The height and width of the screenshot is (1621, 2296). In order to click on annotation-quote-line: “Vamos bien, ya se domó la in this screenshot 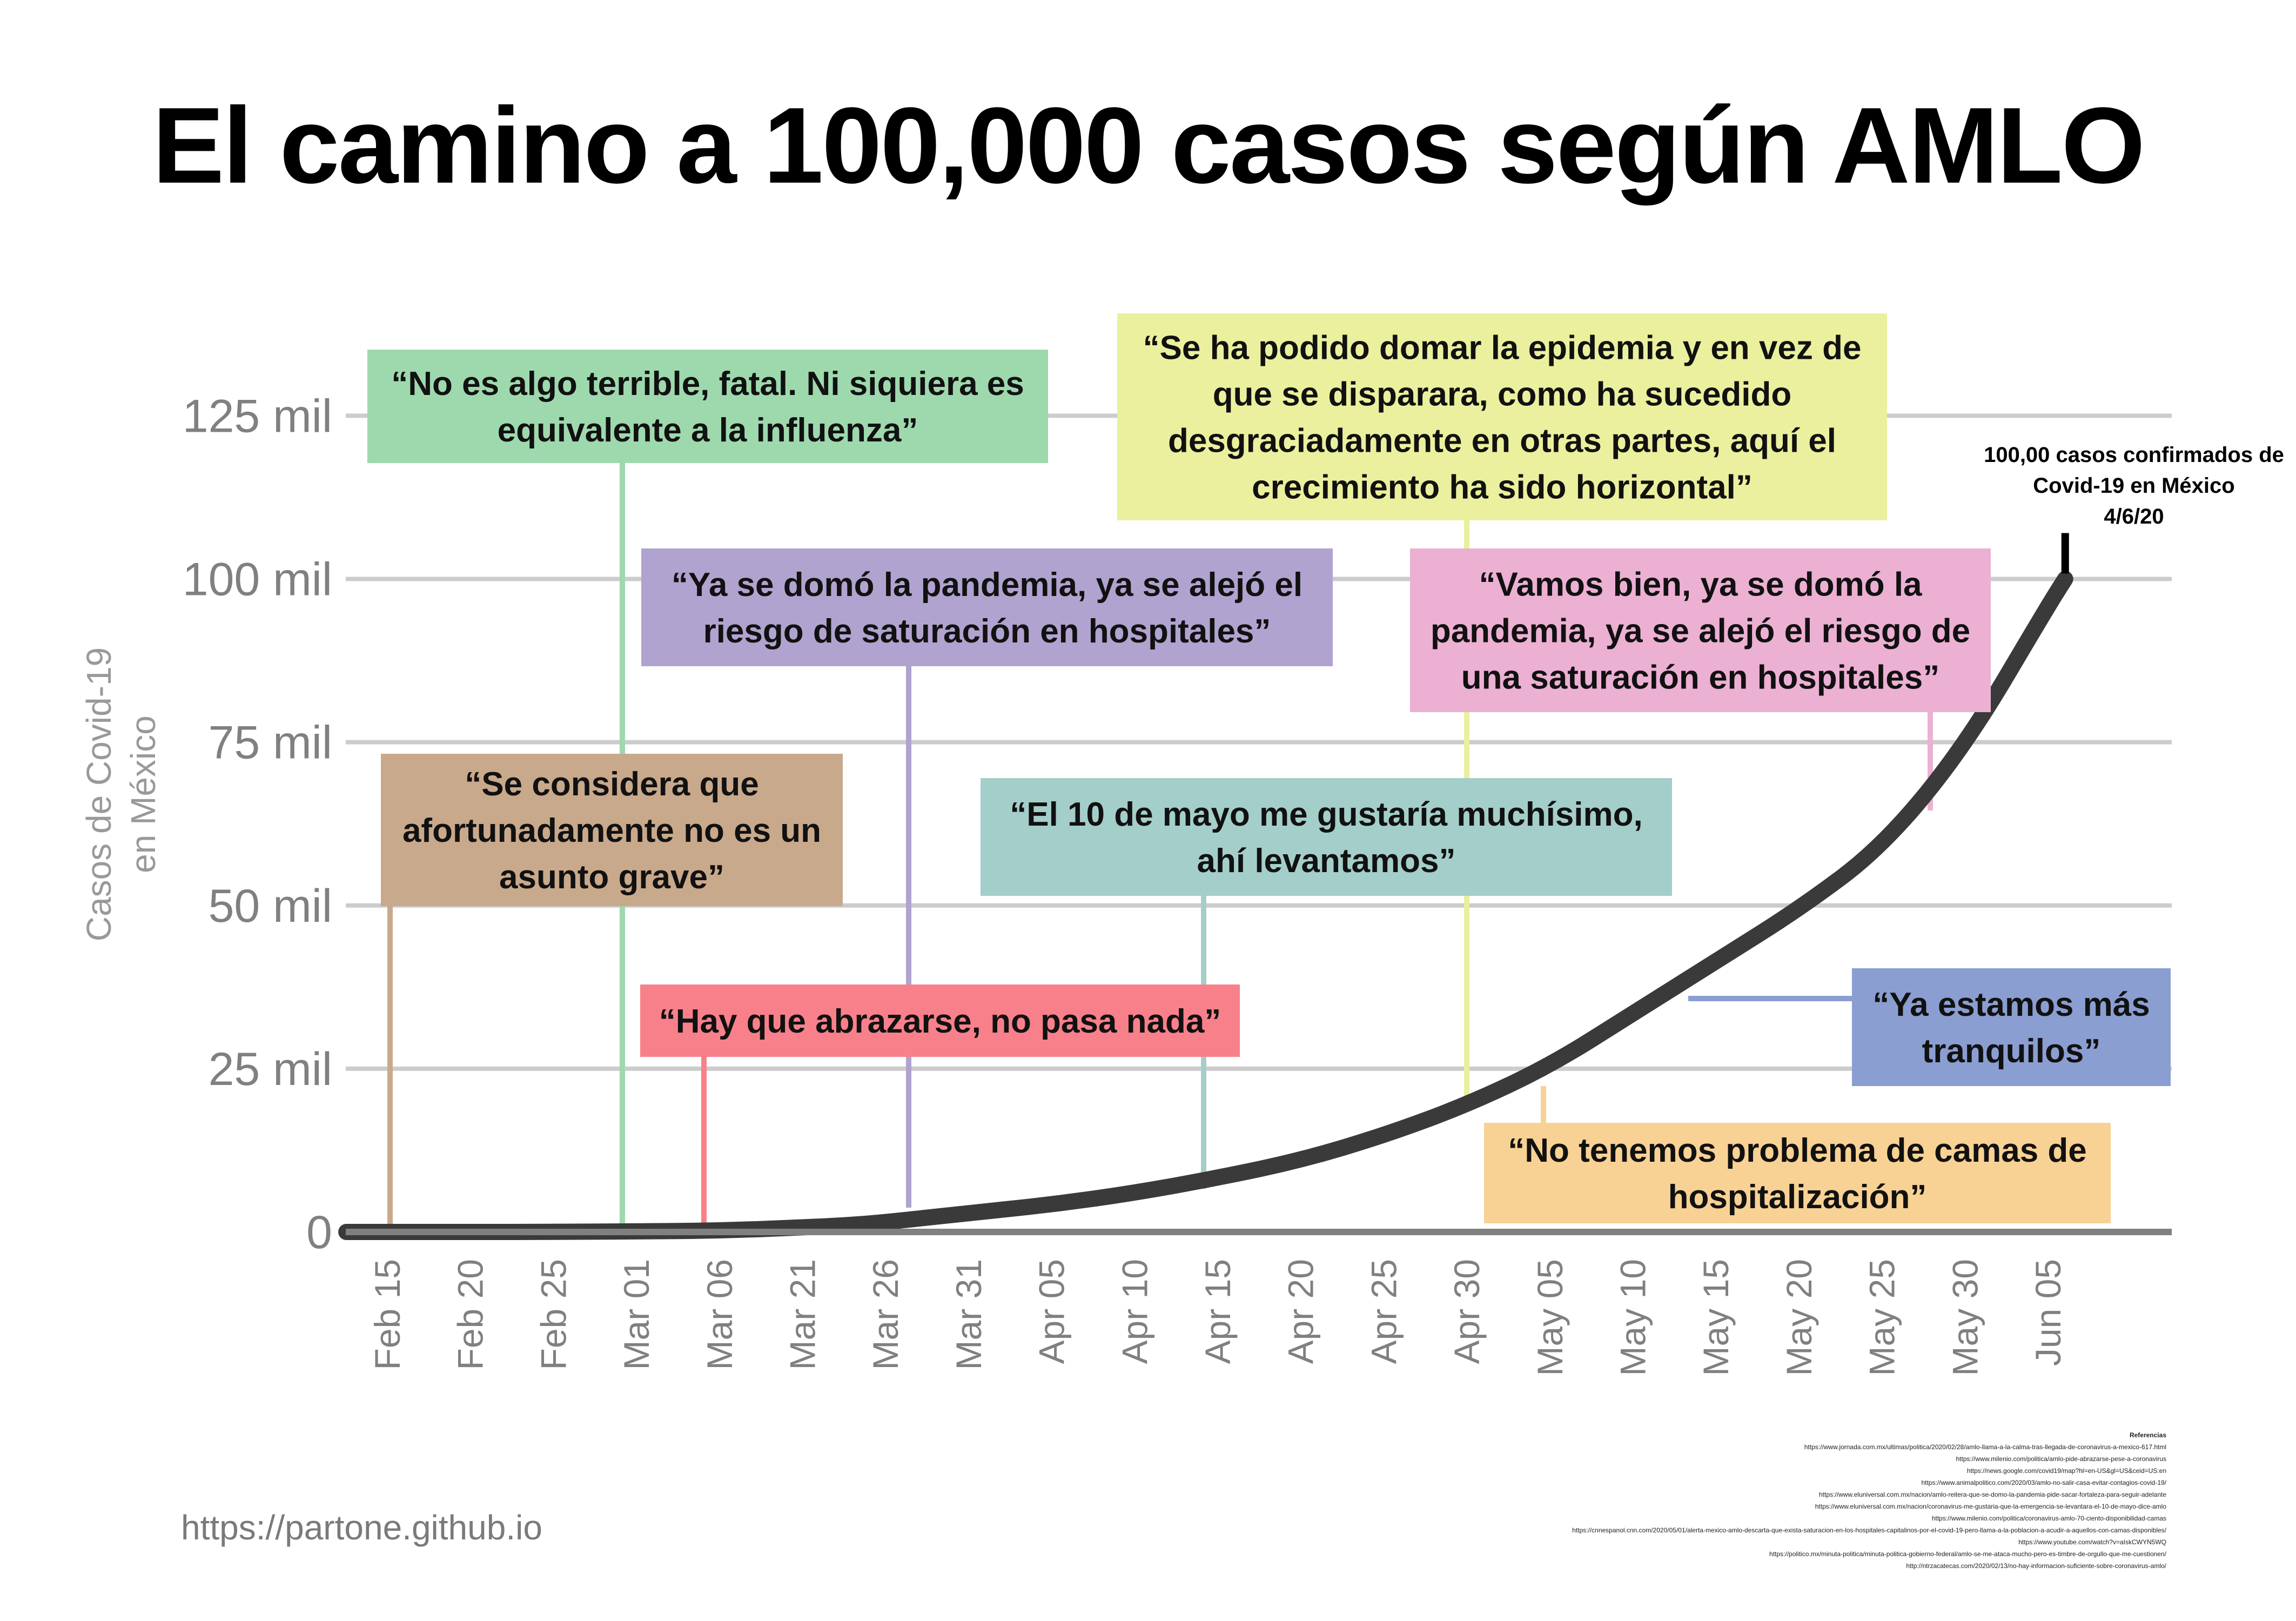, I will do `click(1700, 585)`.